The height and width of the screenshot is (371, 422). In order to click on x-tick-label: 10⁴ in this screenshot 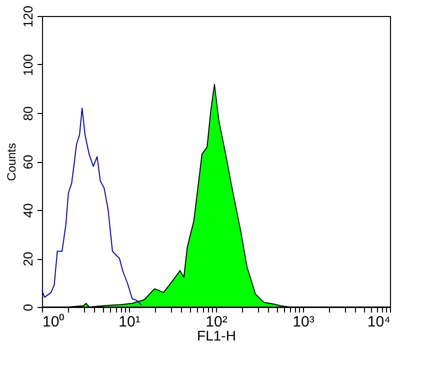, I will do `click(378, 322)`.